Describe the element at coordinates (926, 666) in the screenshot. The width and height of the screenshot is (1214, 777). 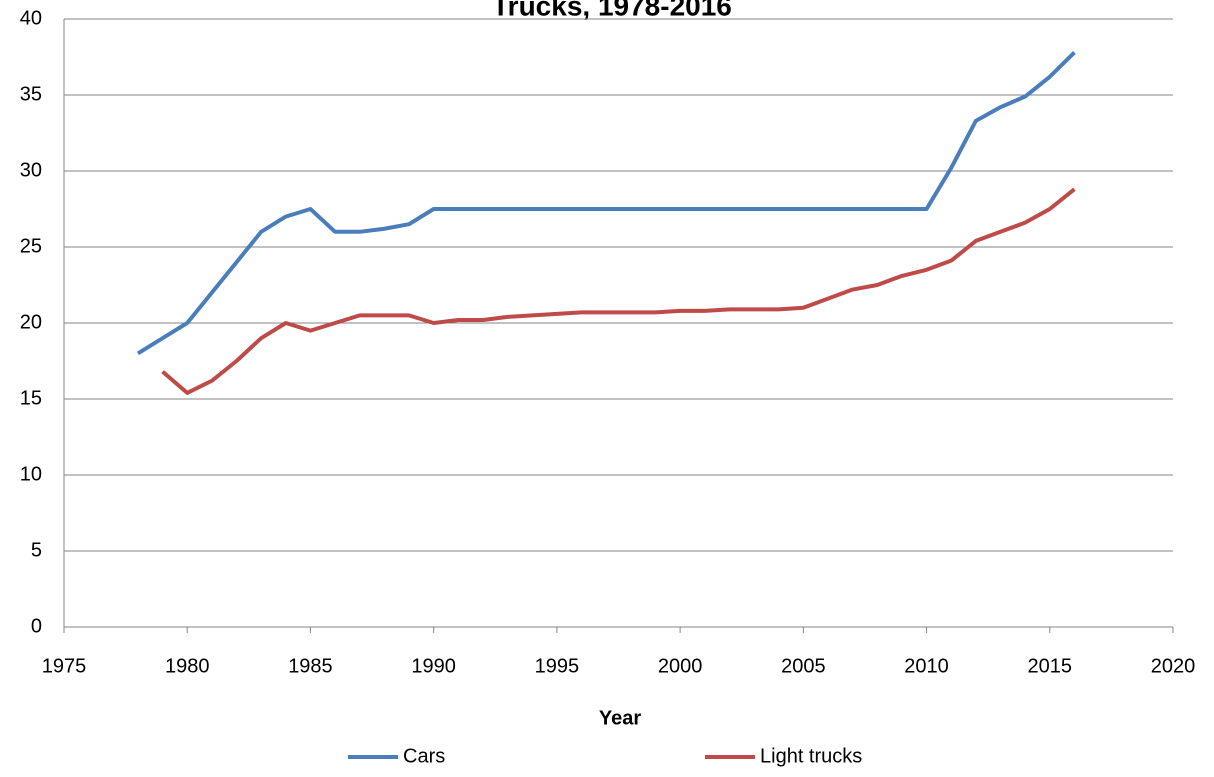
I see `x-tick-label: 2010` at that location.